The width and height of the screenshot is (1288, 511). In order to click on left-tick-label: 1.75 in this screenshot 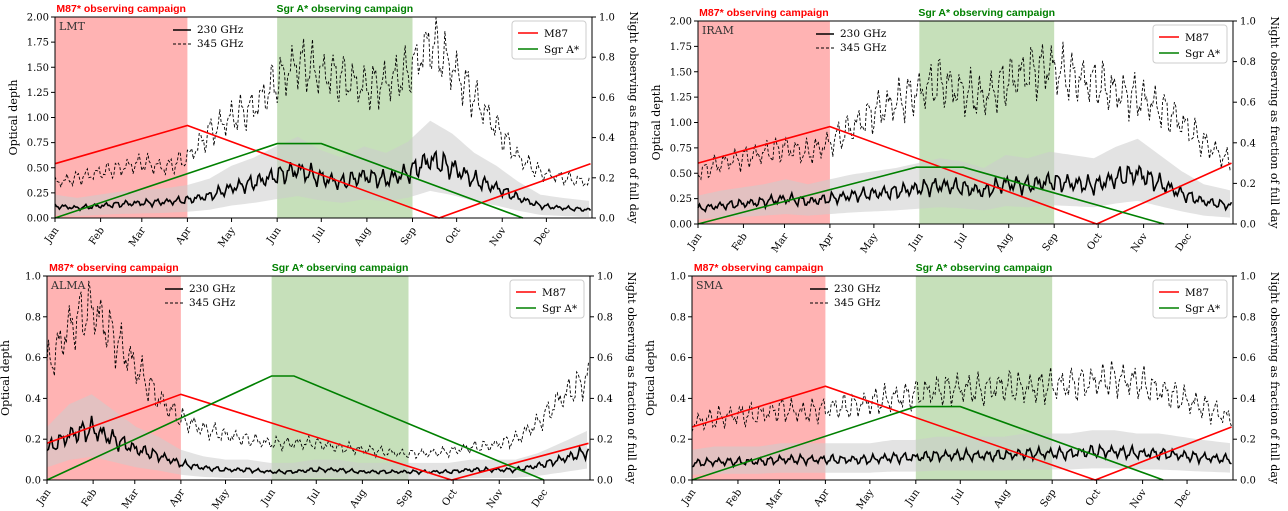, I will do `click(681, 47)`.